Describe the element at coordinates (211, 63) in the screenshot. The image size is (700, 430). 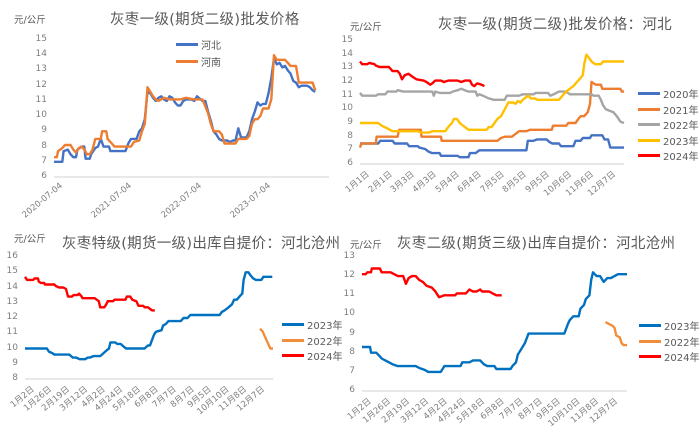
I see `legend-label: 河南` at that location.